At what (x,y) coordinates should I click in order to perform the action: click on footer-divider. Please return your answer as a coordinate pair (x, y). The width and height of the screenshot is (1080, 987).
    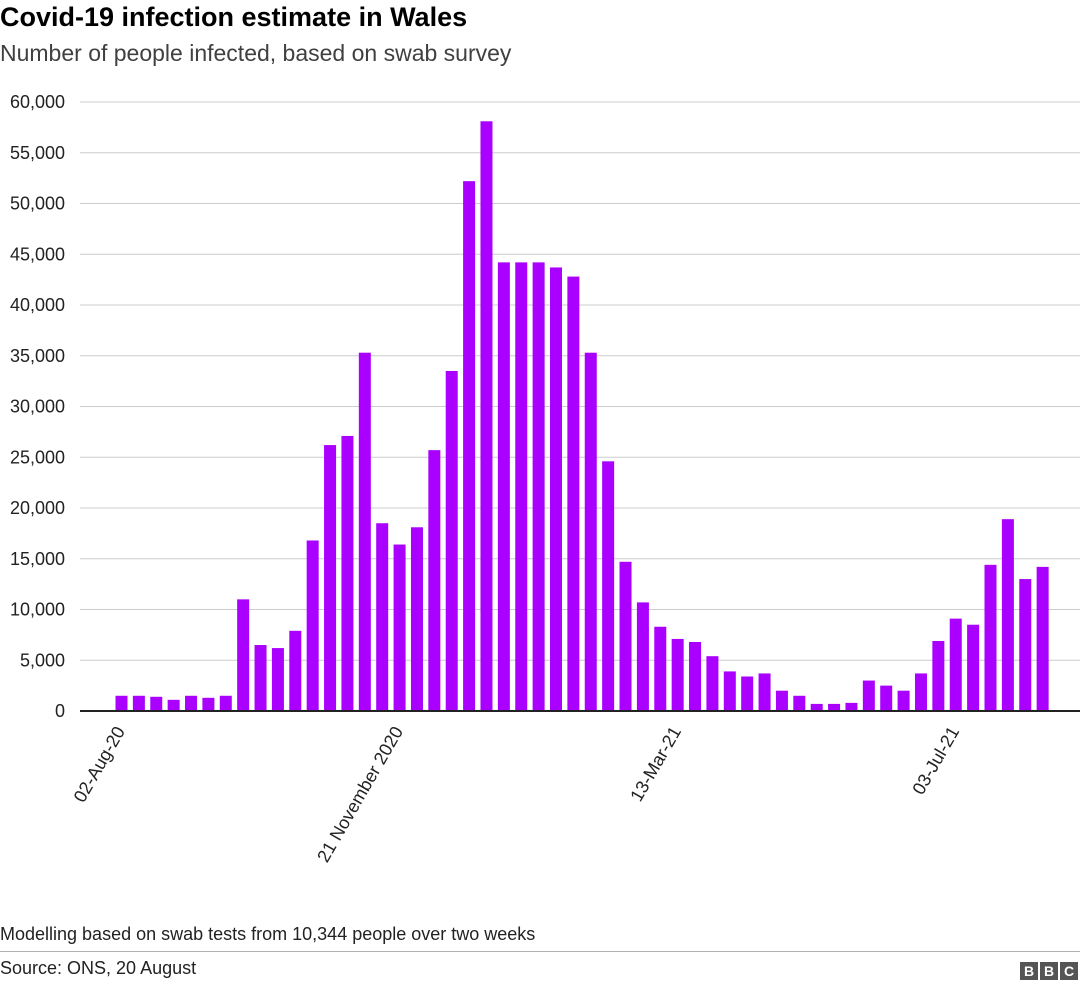
    Looking at the image, I should click on (540, 951).